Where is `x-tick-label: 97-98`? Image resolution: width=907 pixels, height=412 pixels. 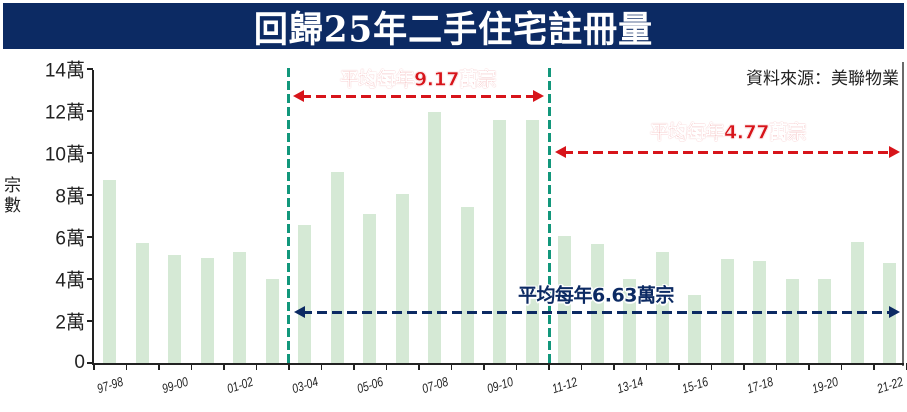 x-tick-label: 97-98 is located at coordinates (110, 385).